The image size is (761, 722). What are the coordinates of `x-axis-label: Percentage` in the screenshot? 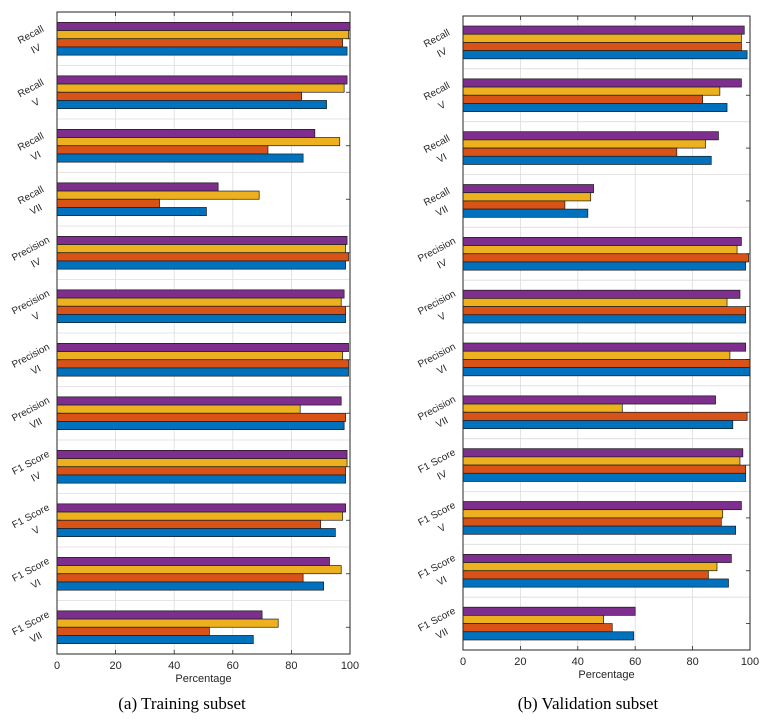 It's located at (606, 675).